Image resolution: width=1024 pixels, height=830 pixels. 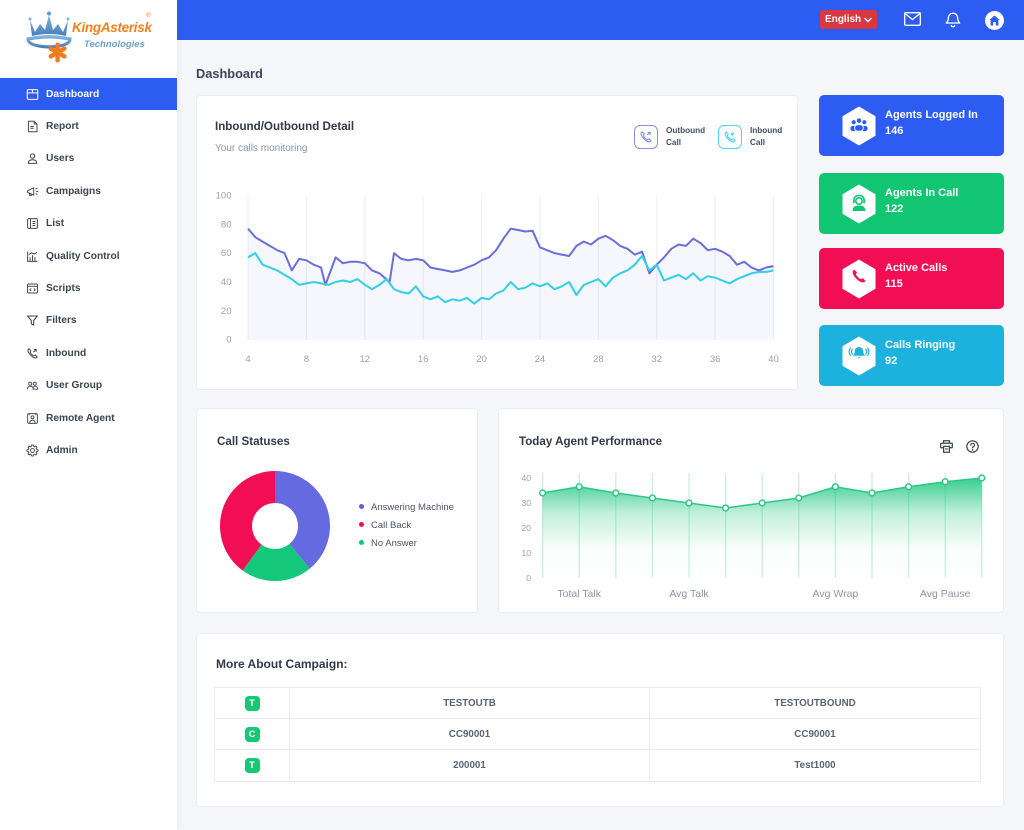 What do you see at coordinates (945, 594) in the screenshot?
I see `svg-text: Avg Pause` at bounding box center [945, 594].